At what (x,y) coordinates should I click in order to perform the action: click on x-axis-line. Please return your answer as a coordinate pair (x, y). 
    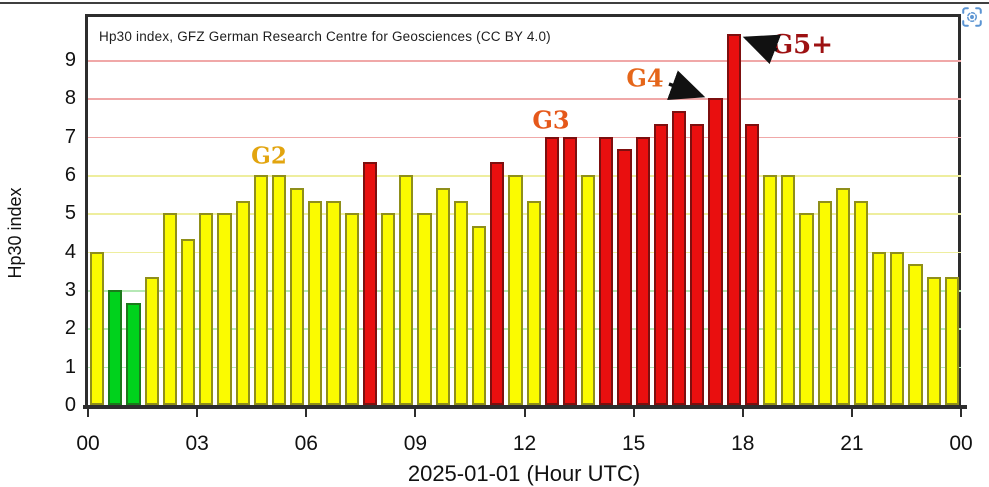
    Looking at the image, I should click on (525, 407).